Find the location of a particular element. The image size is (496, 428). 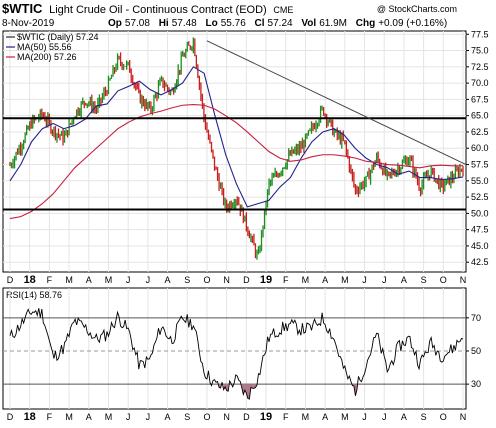

price-y-tick-label: 65.0 is located at coordinates (480, 116).